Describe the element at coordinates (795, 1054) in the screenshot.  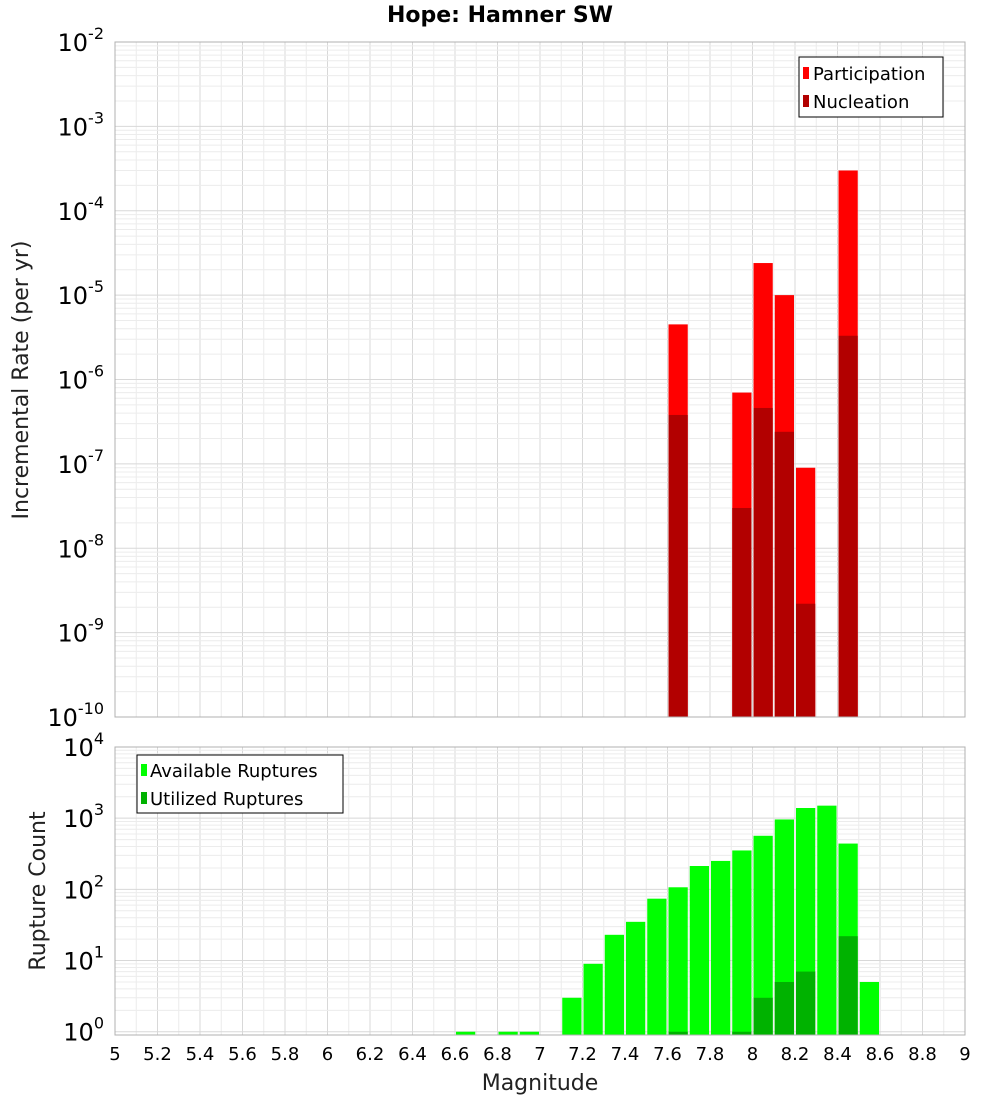
I see `x-tick-label: 8.2` at that location.